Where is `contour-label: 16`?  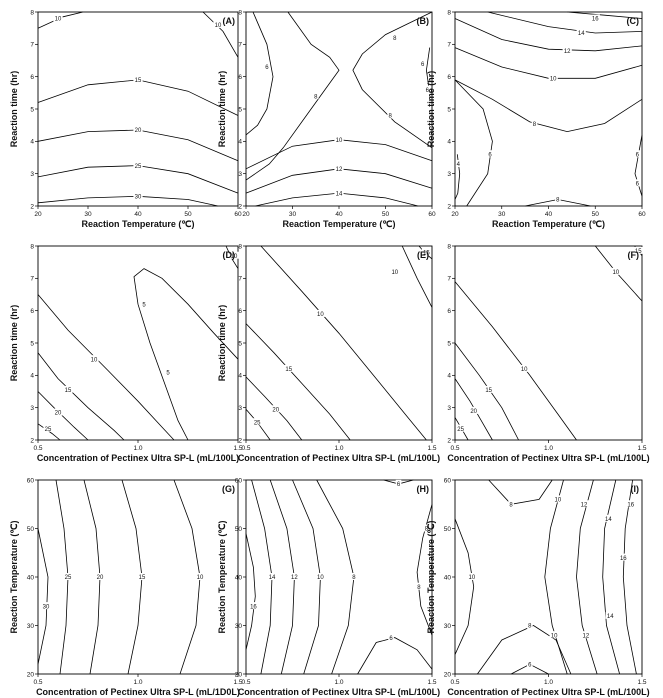 contour-label: 16 is located at coordinates (623, 559).